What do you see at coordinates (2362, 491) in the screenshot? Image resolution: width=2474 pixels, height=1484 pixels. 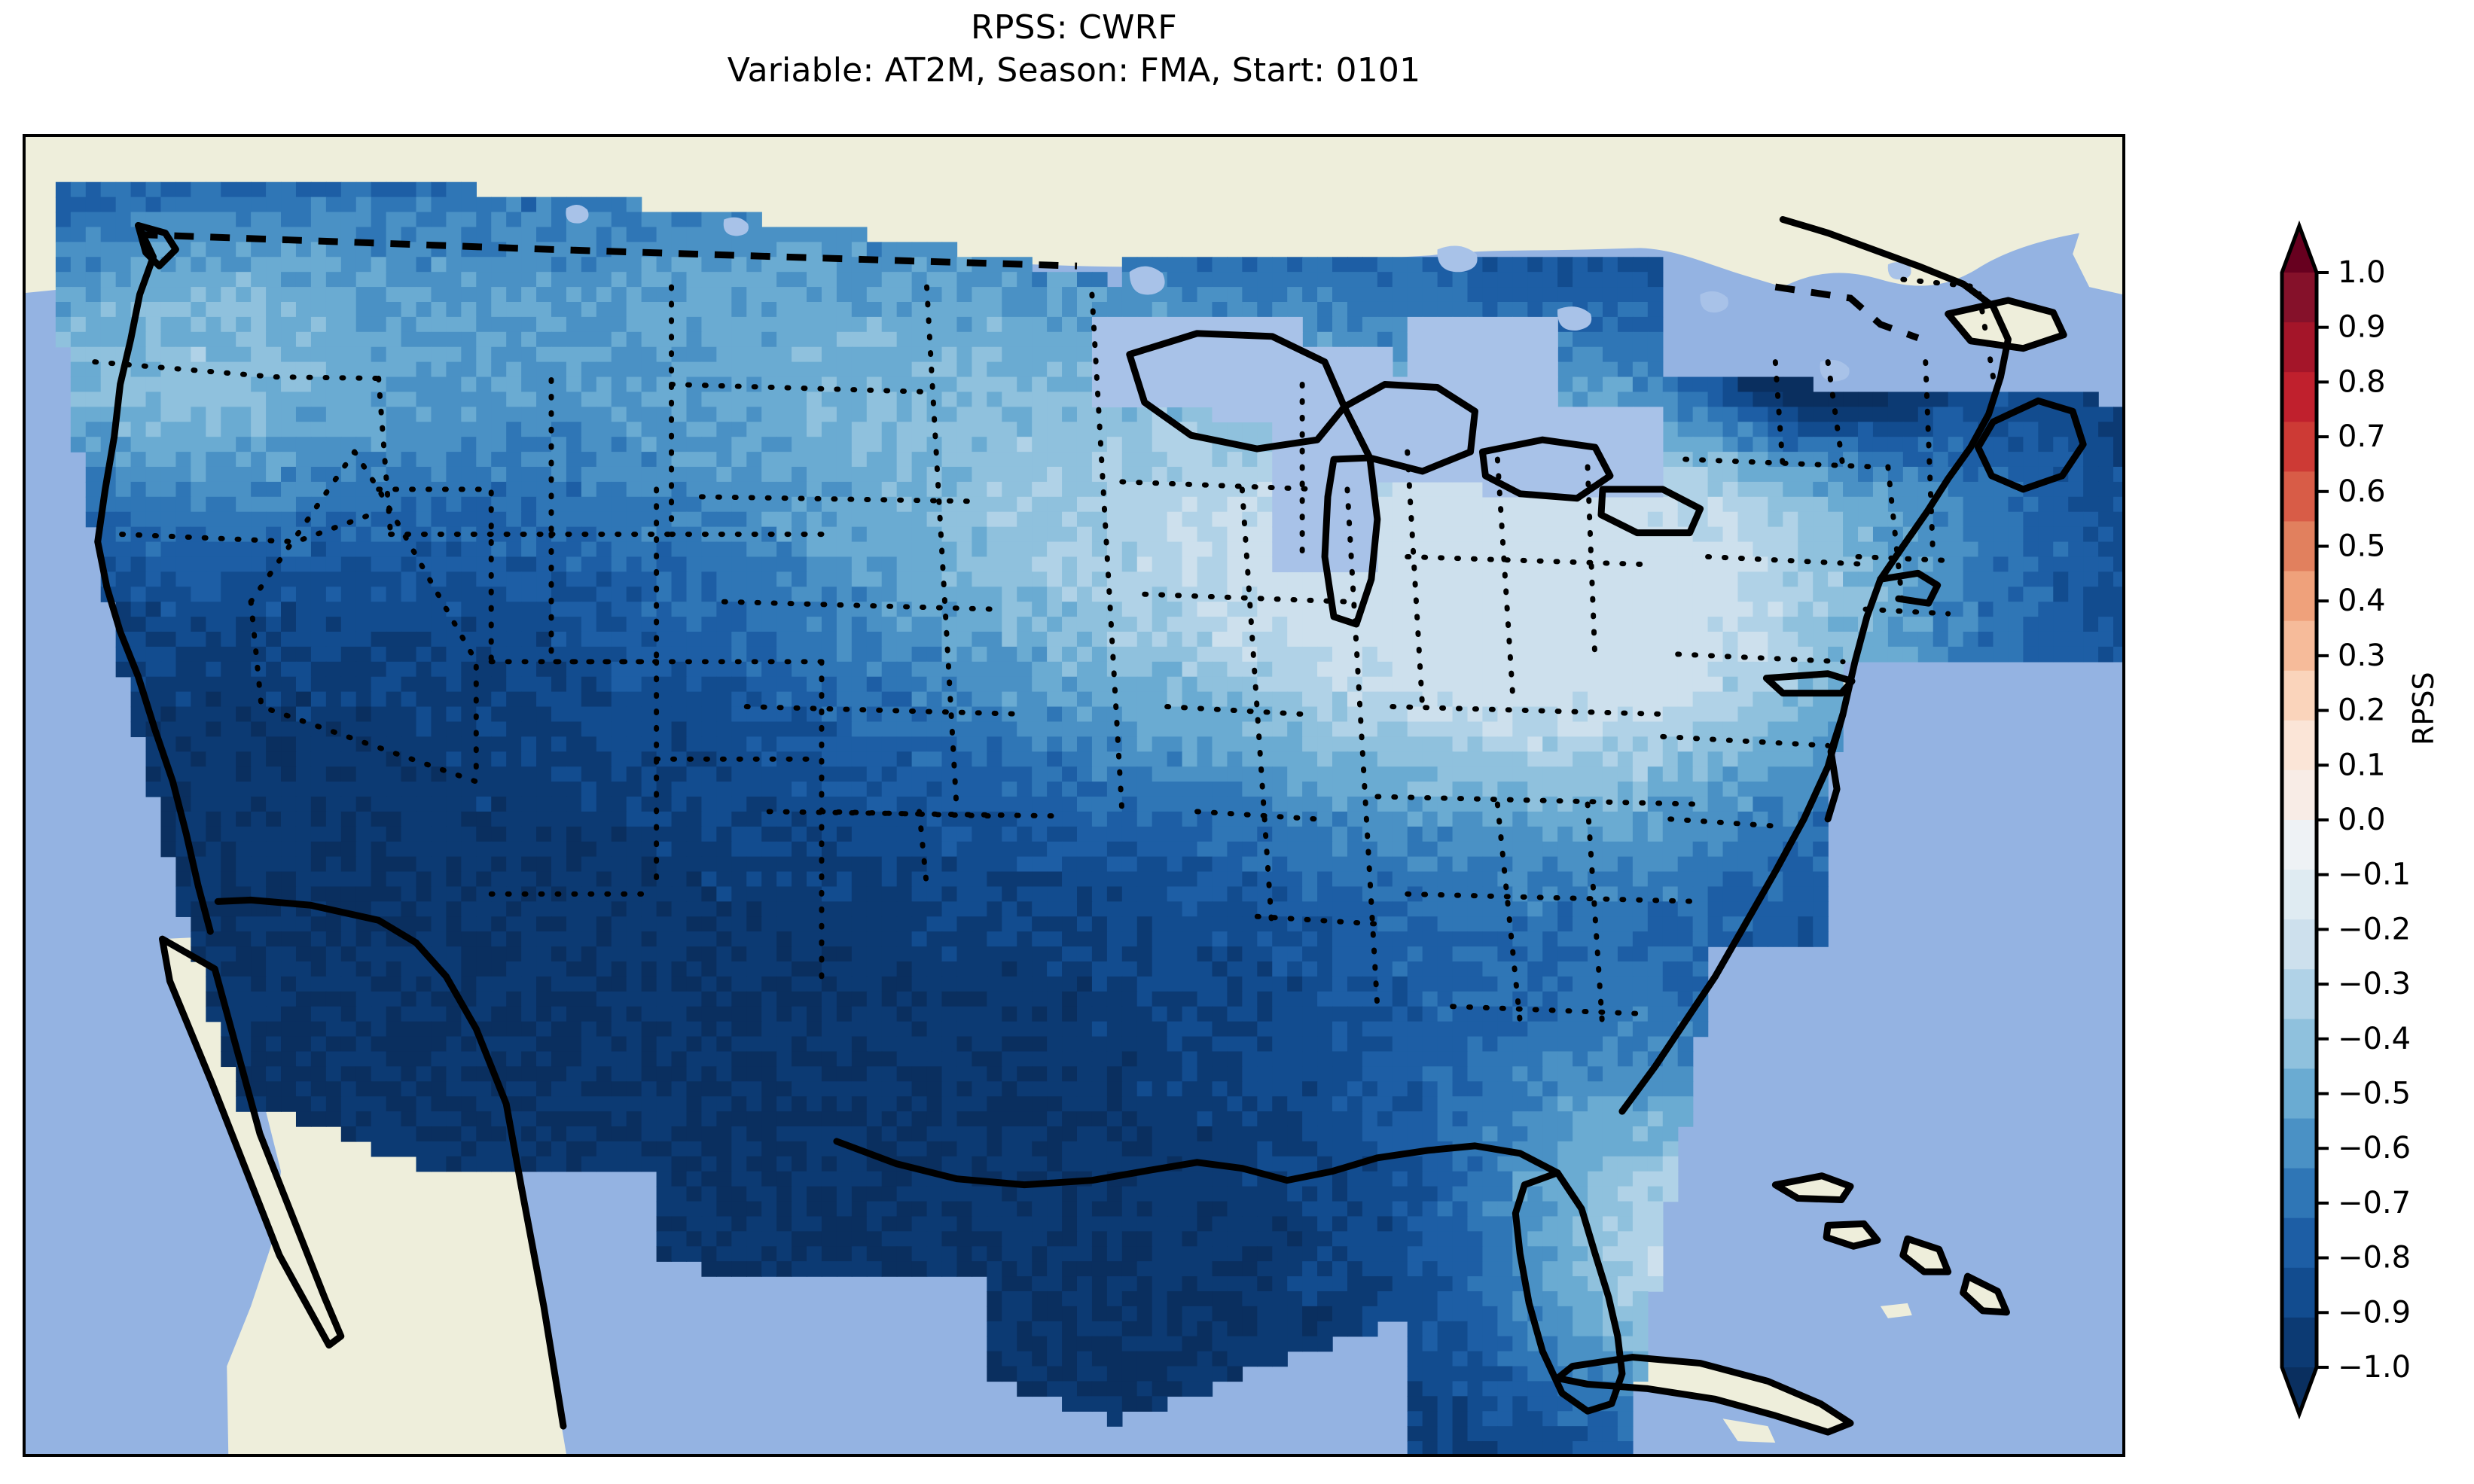 I see `colorbar-tick-label: 0.6` at bounding box center [2362, 491].